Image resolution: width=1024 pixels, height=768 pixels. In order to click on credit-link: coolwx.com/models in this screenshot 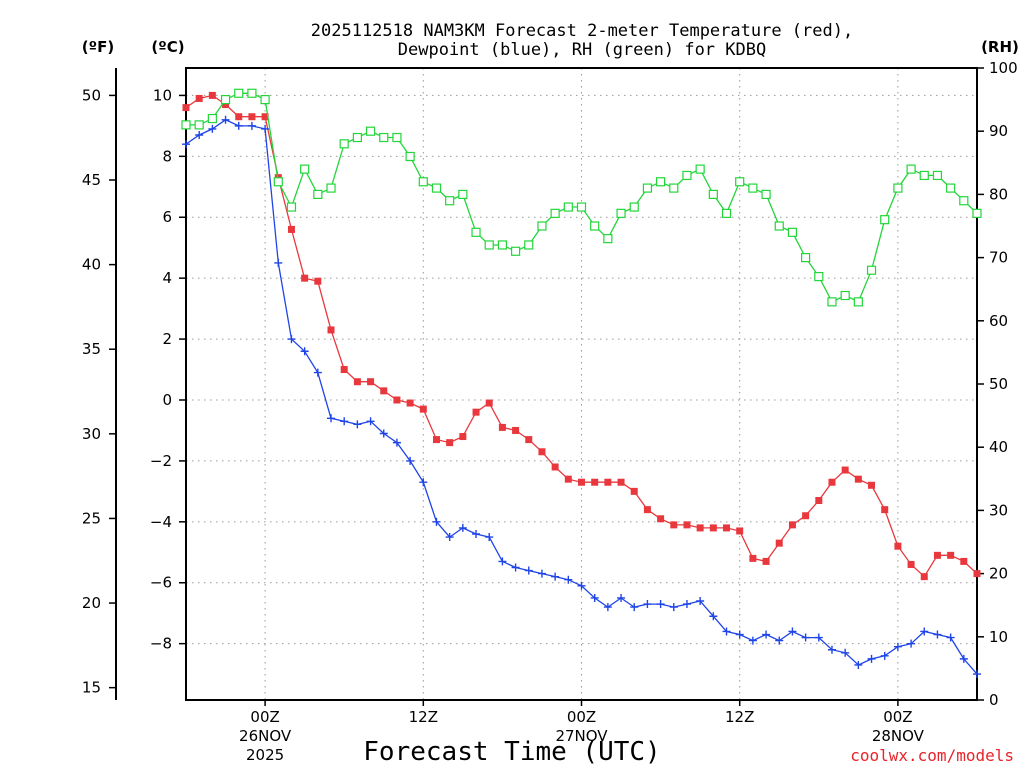, I will do `click(932, 755)`.